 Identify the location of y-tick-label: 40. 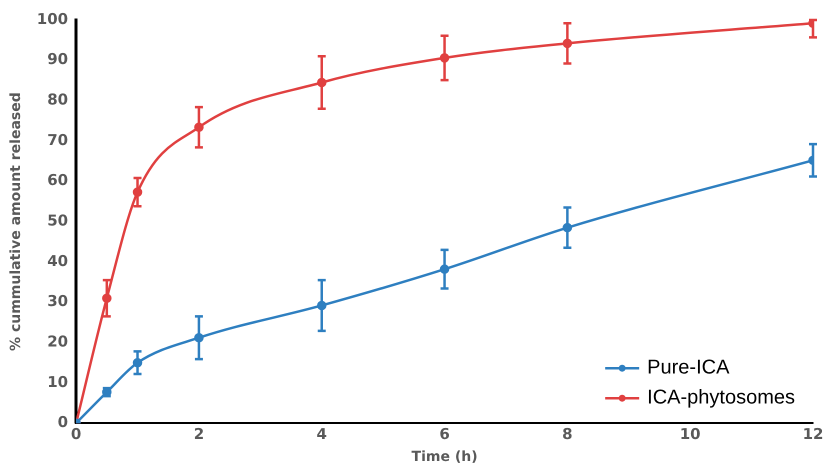
(57, 261).